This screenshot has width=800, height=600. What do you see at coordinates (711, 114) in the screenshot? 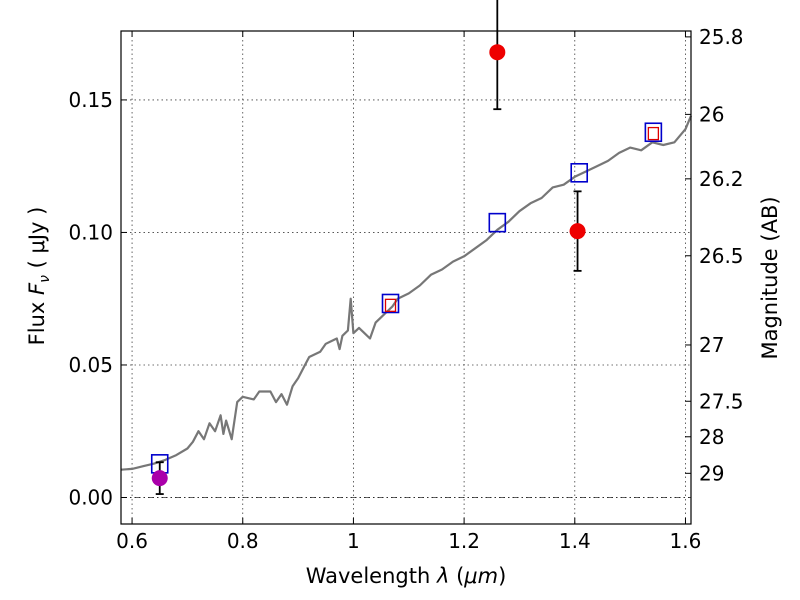
I see `y2-tick-label: 26` at bounding box center [711, 114].